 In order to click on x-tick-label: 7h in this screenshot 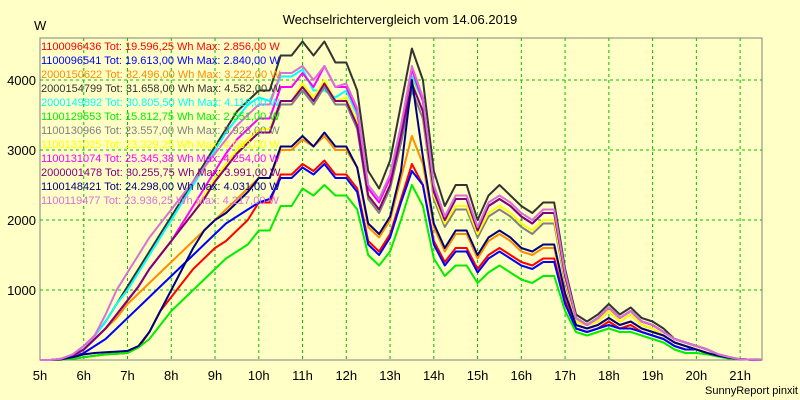, I will do `click(127, 375)`.